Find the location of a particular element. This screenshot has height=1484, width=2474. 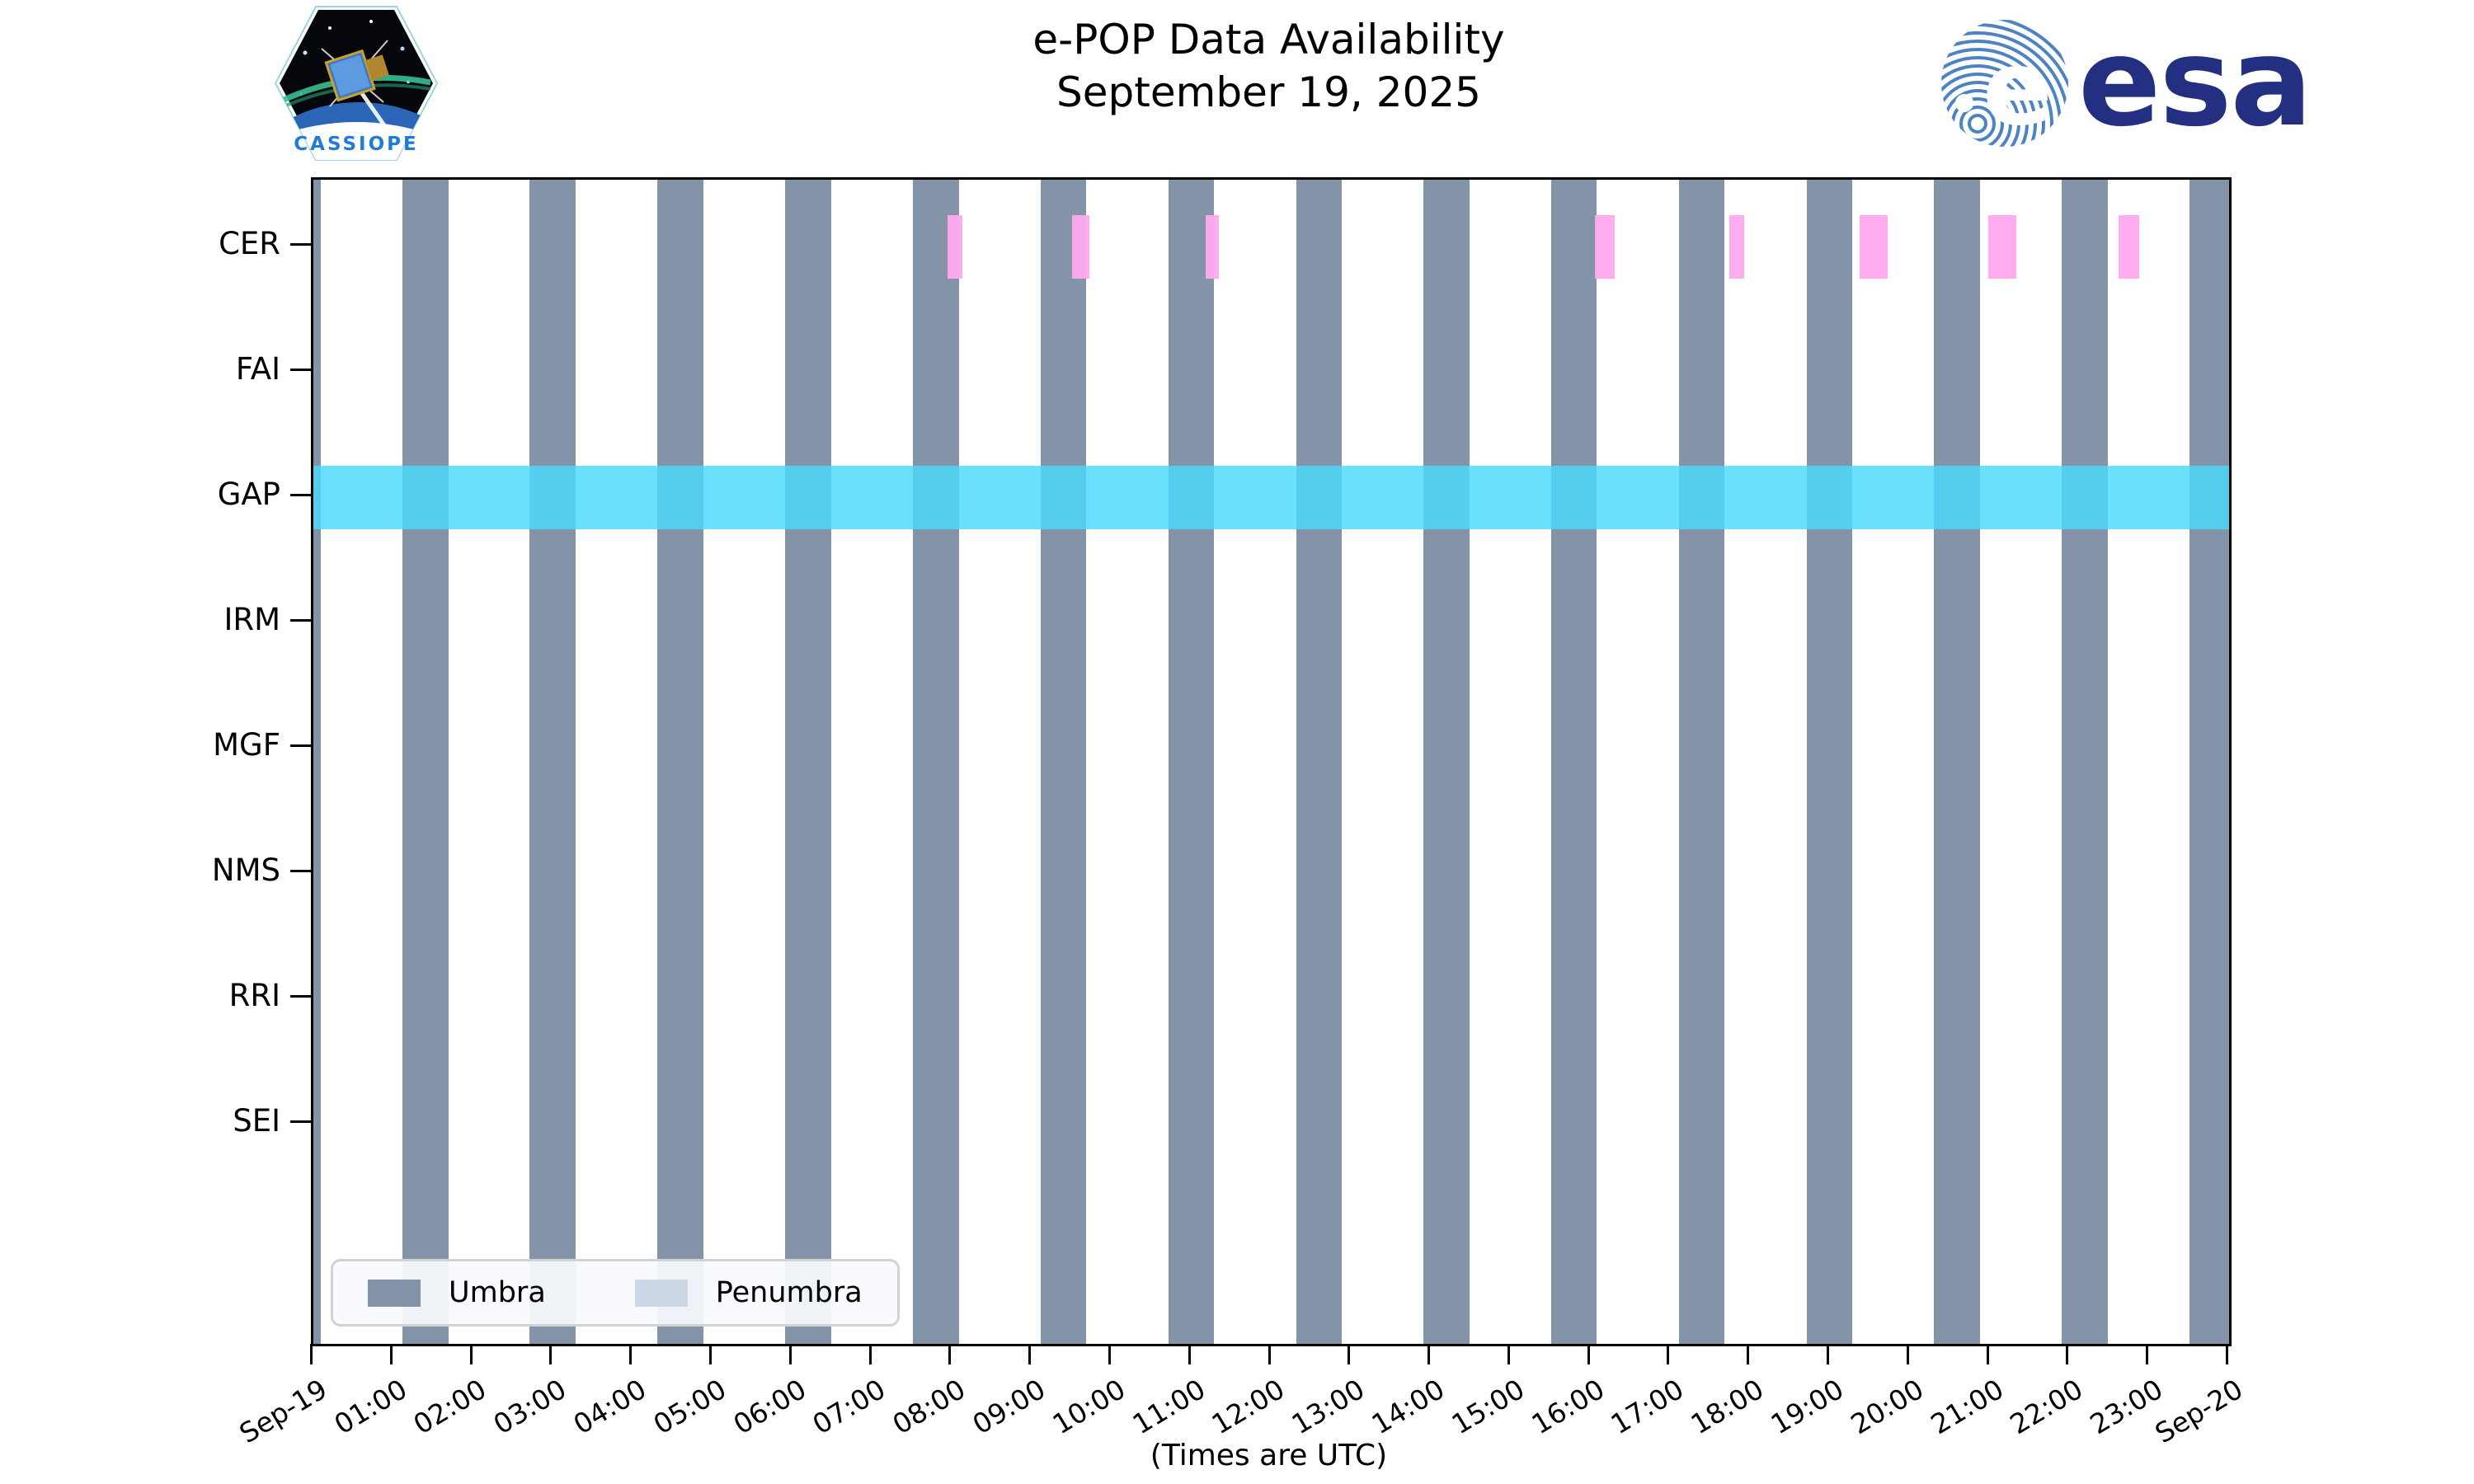

x-tick-label: 21:00 is located at coordinates (1967, 1407).